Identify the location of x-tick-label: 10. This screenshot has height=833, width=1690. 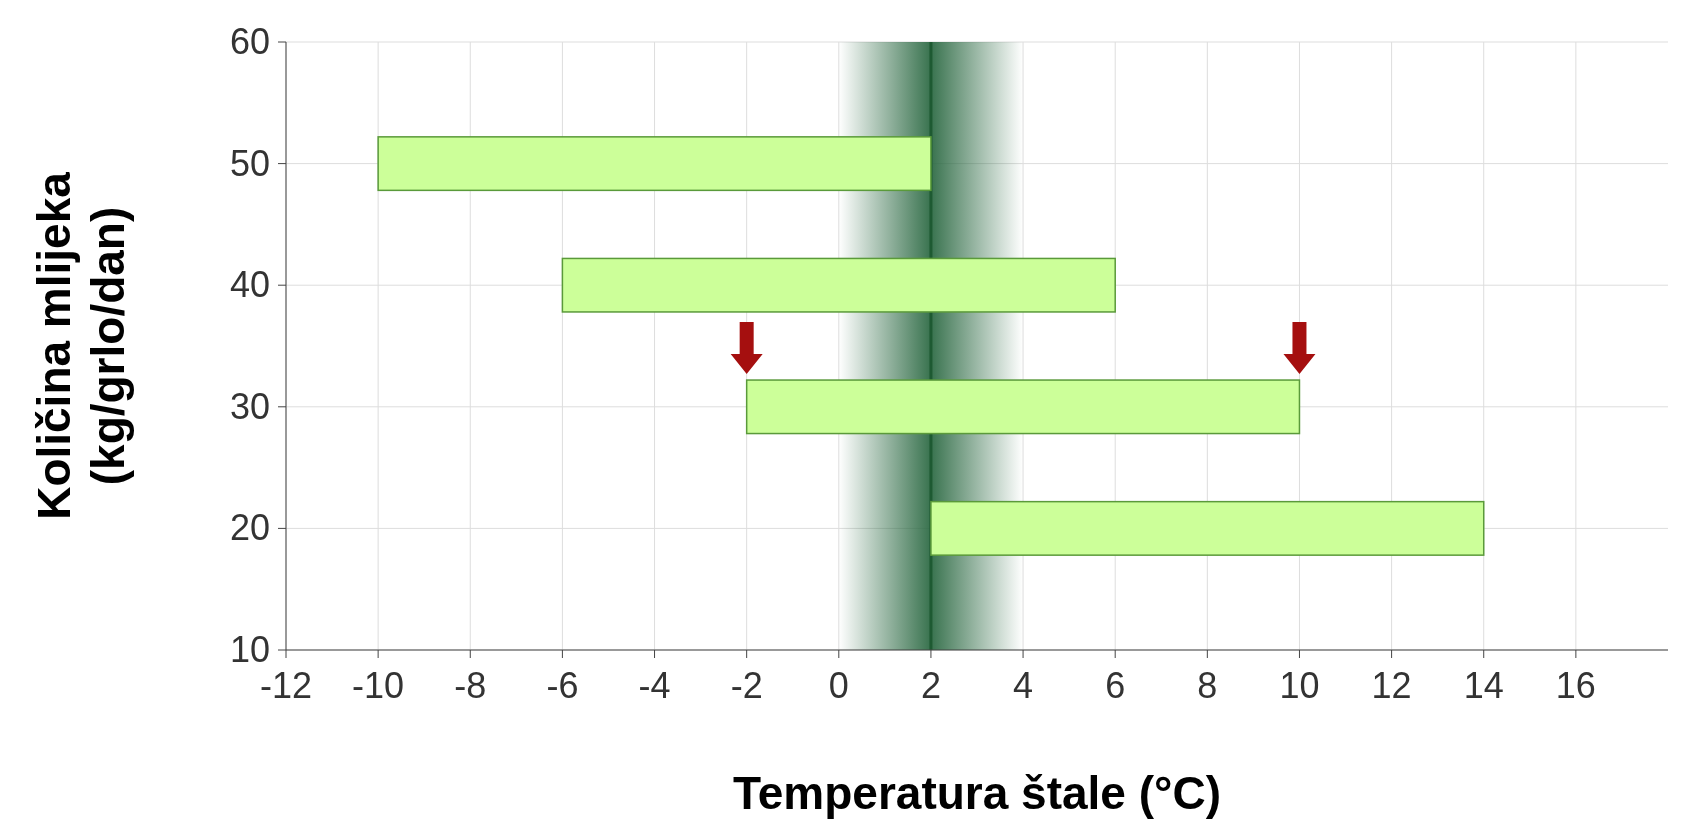
(1299, 685).